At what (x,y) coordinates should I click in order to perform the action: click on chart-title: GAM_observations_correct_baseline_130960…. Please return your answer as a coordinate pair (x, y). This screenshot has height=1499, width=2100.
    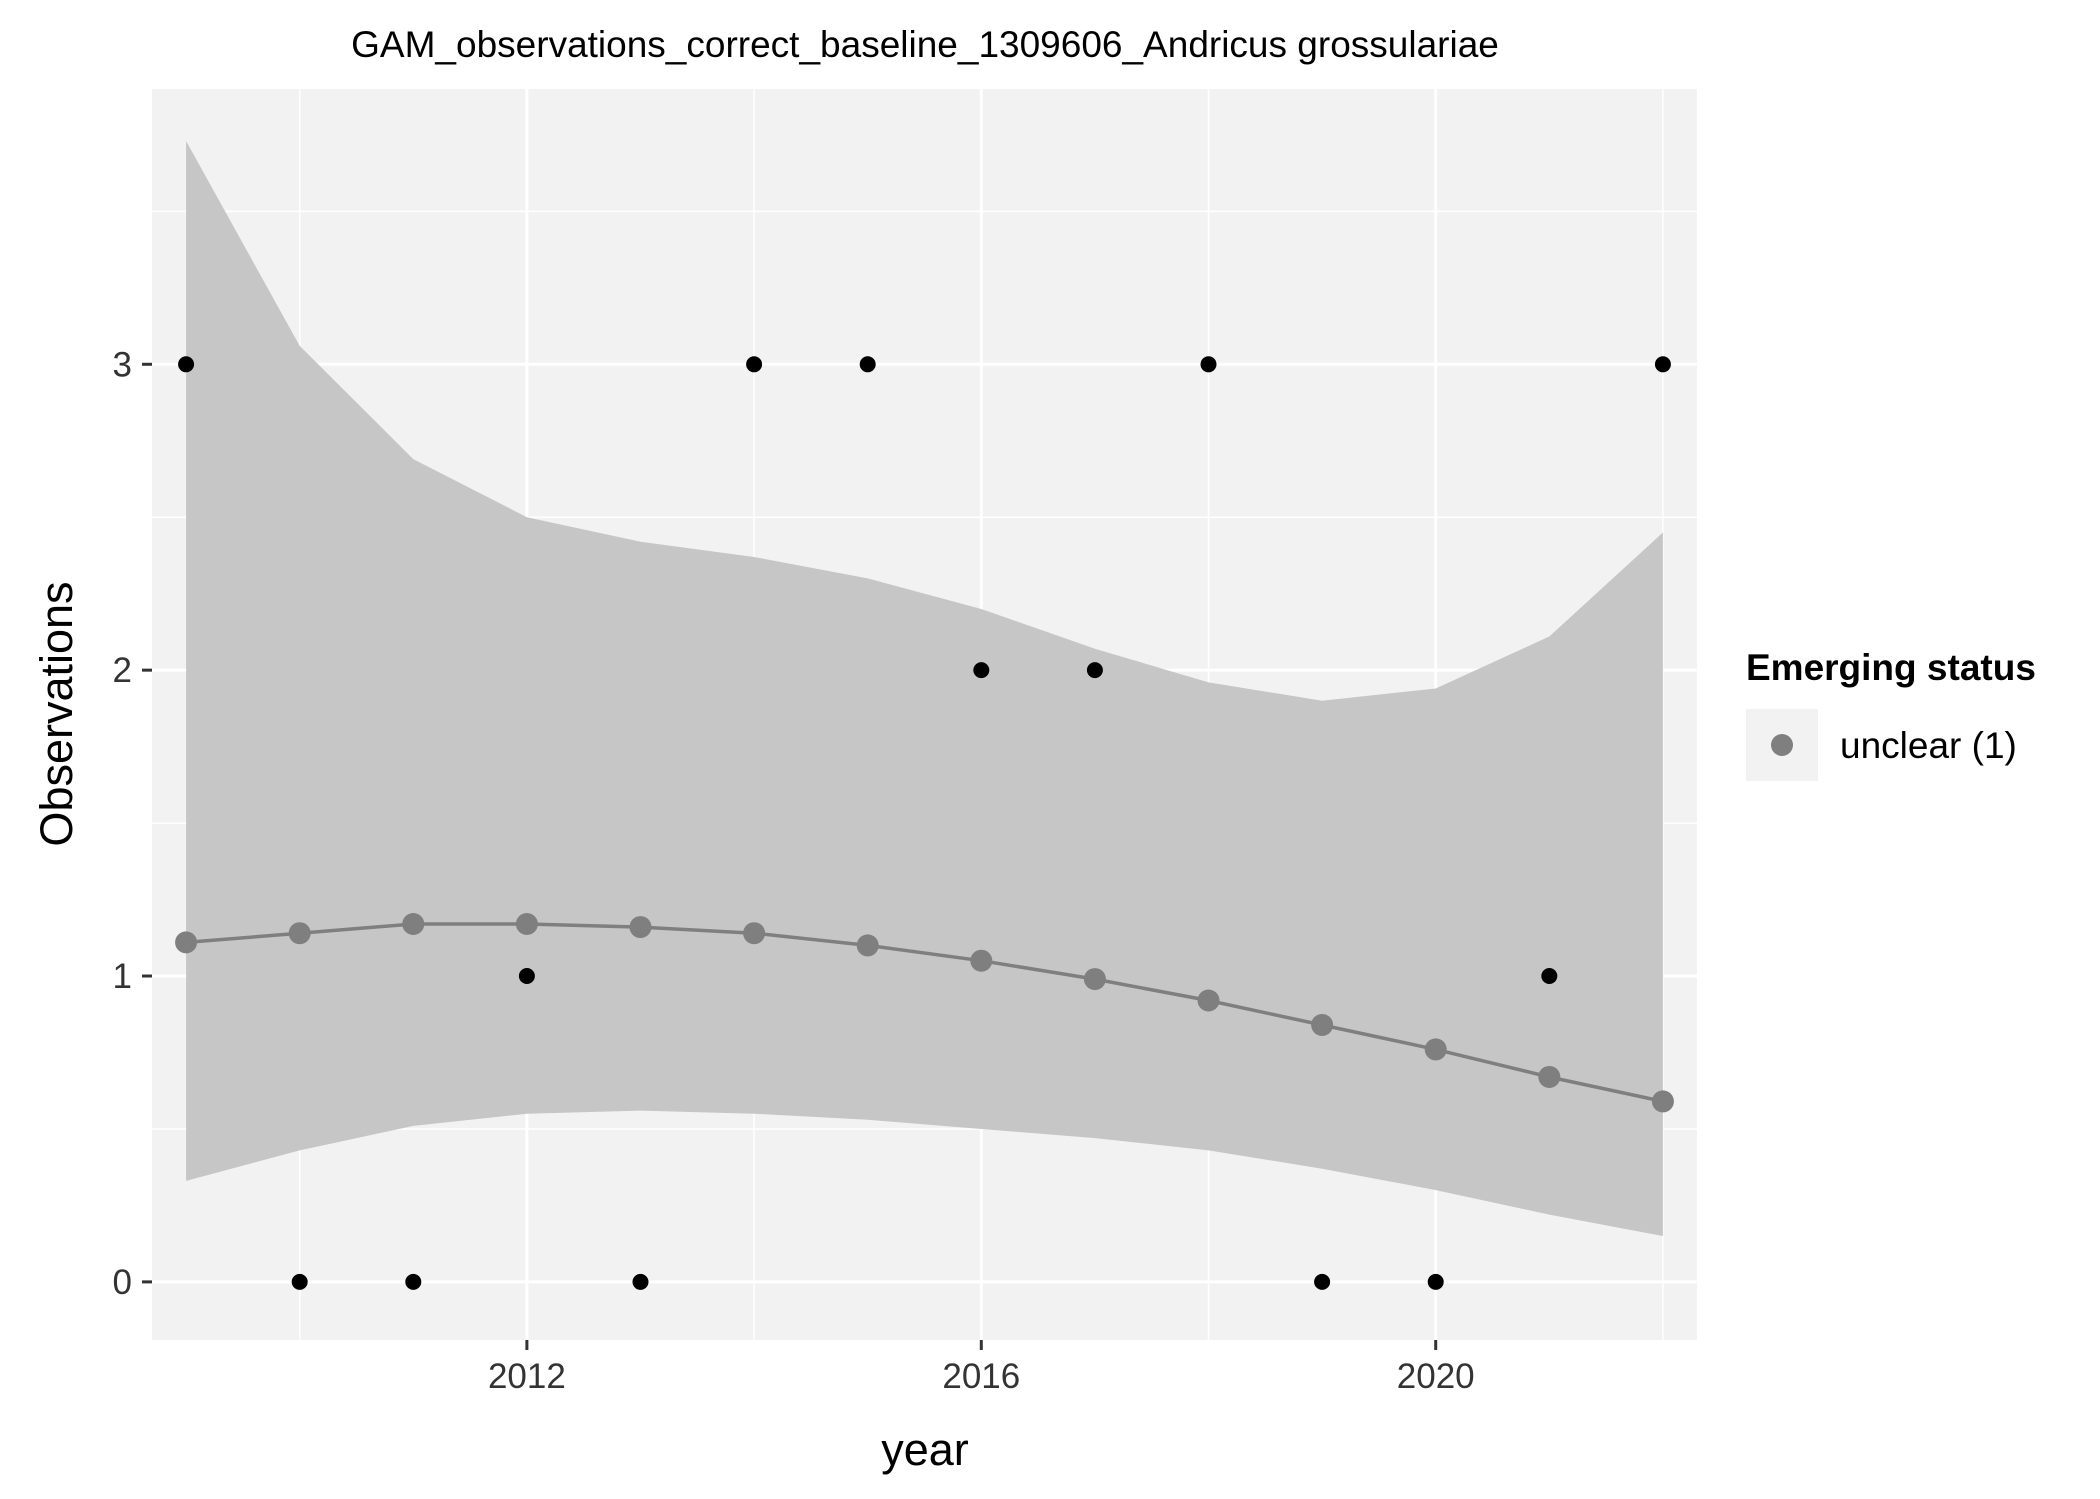
    Looking at the image, I should click on (925, 44).